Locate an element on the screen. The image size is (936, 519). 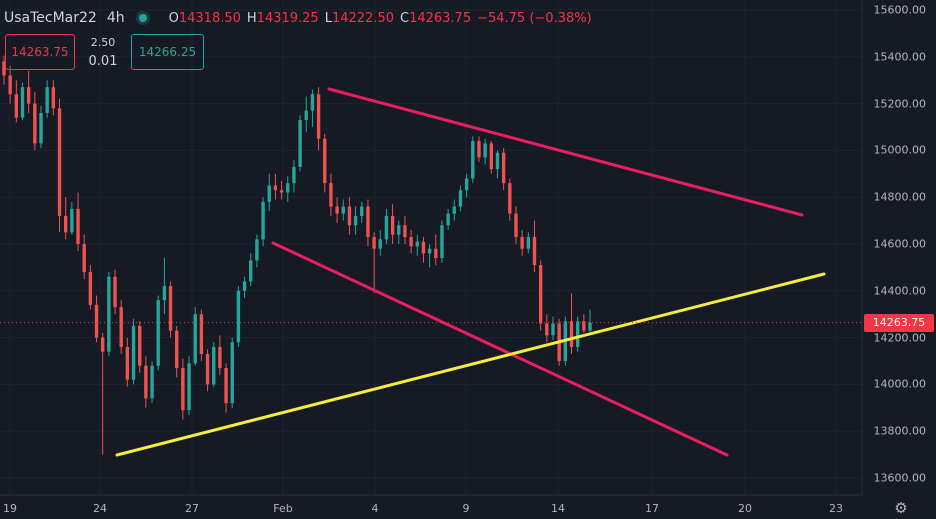
price-tick-label: 14600.00 is located at coordinates (900, 244).